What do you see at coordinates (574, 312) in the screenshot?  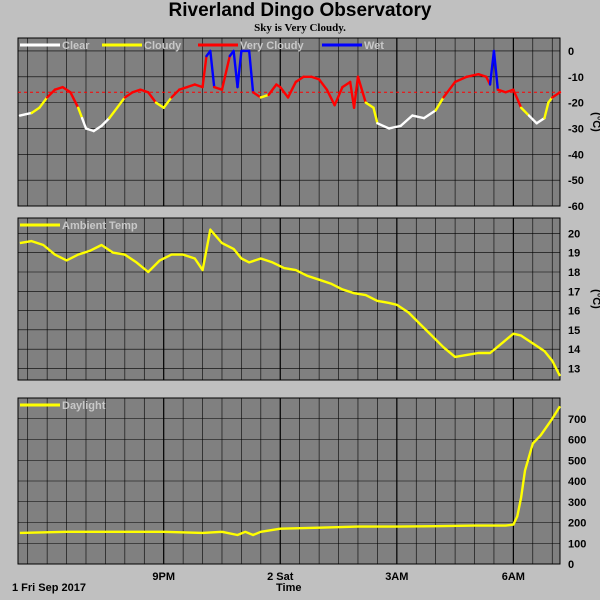 I see `y-tick-label: 16` at bounding box center [574, 312].